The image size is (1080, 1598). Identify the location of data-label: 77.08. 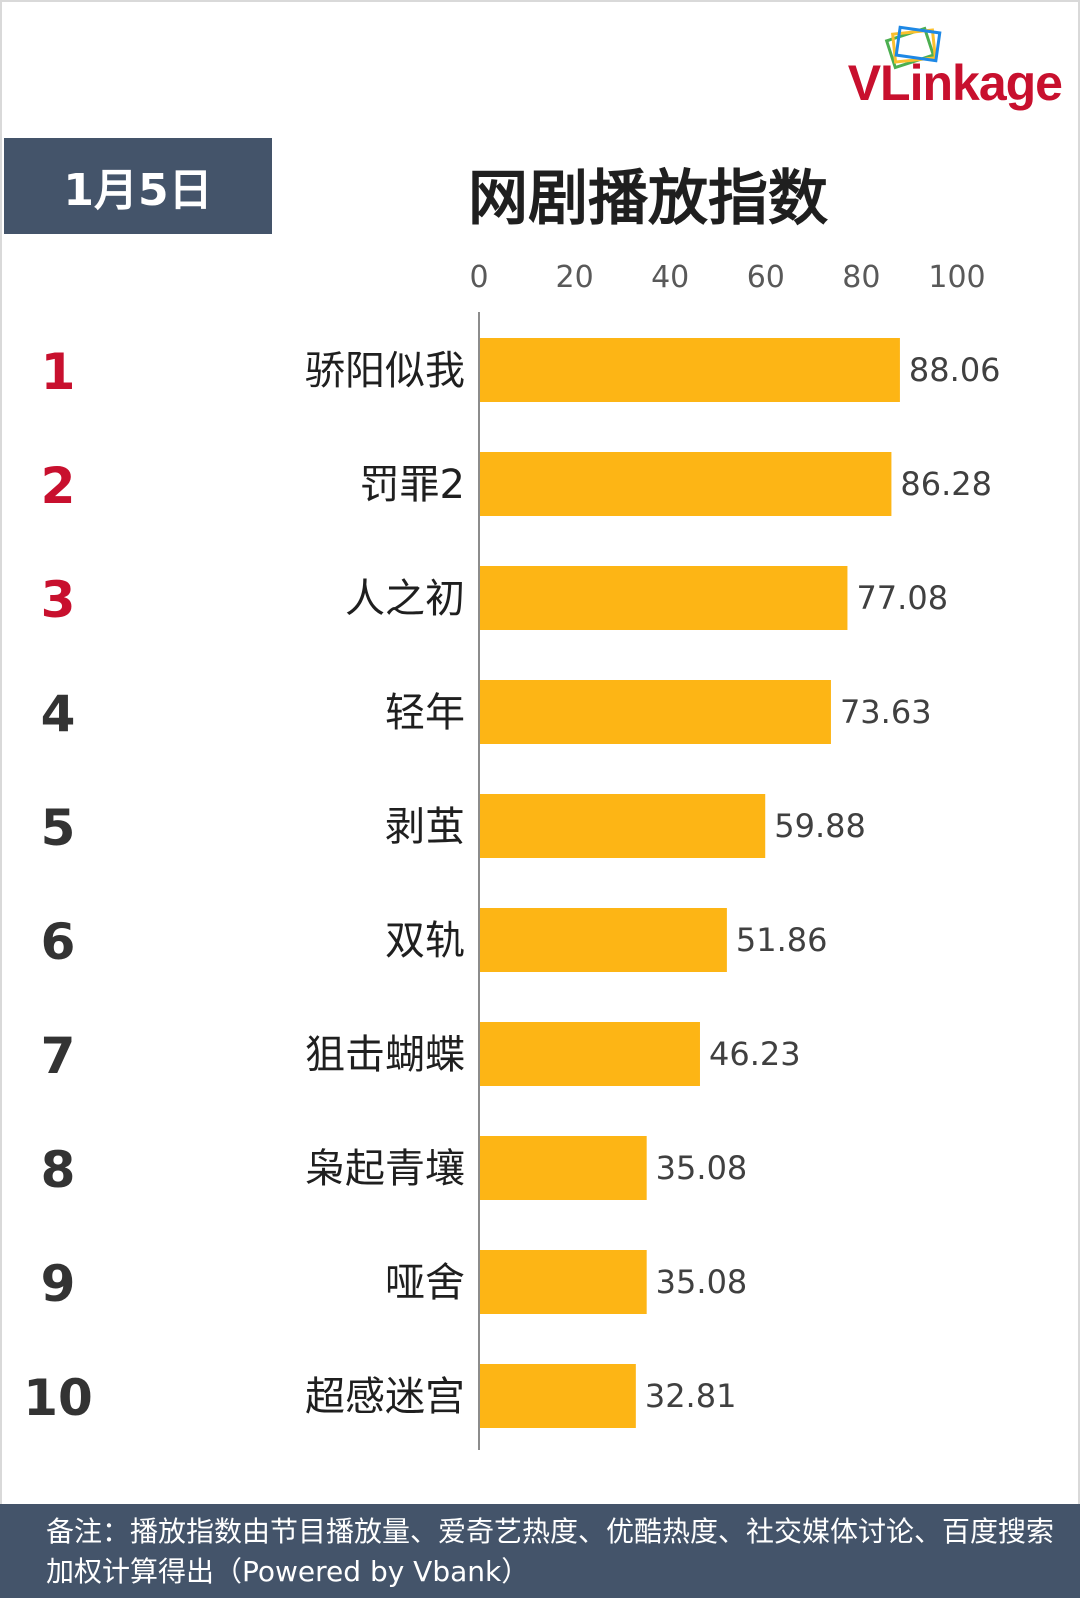
(902, 598).